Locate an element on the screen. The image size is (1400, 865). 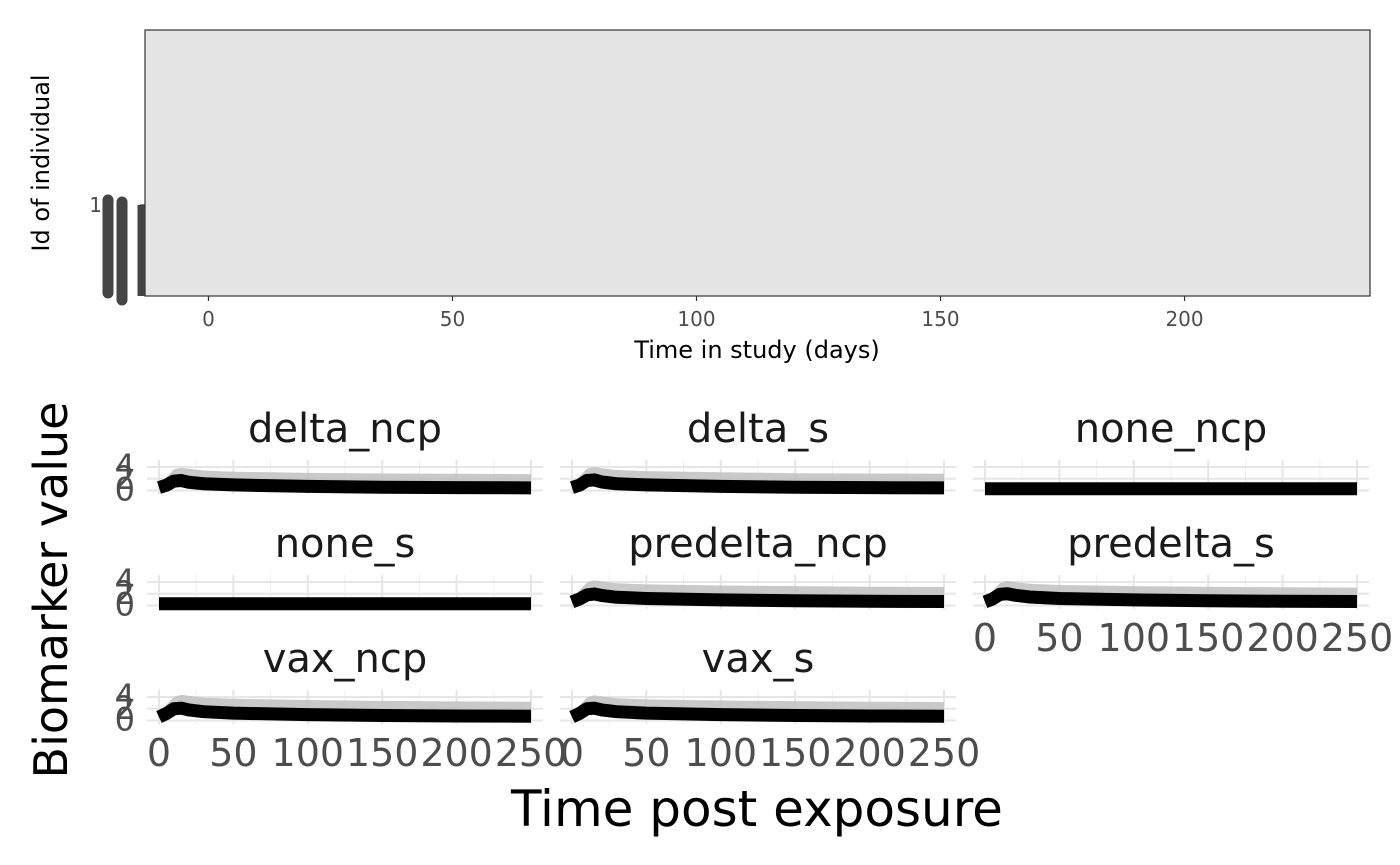
top-x-axis-title: Time in study (days) is located at coordinates (756, 350).